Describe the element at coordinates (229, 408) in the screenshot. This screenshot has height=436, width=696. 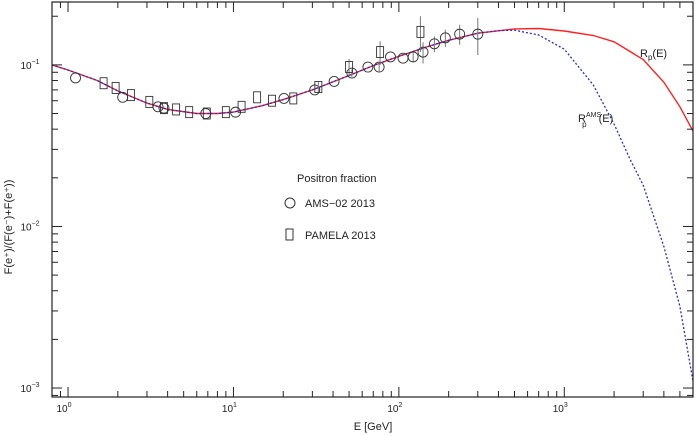
I see `x-tick-label: 10¹` at that location.